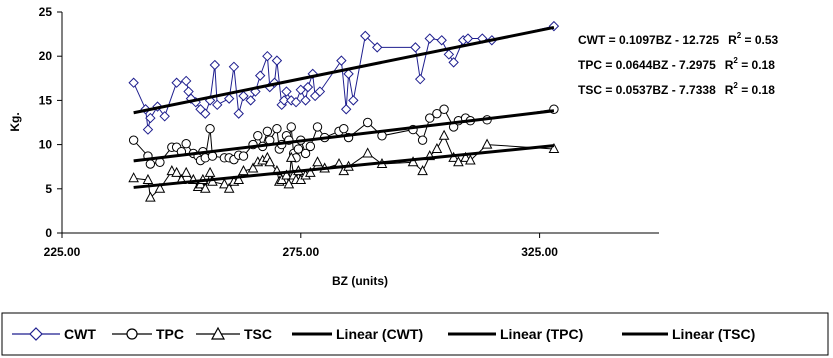  What do you see at coordinates (54, 334) in the screenshot?
I see `legend-item-cwt: CWT` at bounding box center [54, 334].